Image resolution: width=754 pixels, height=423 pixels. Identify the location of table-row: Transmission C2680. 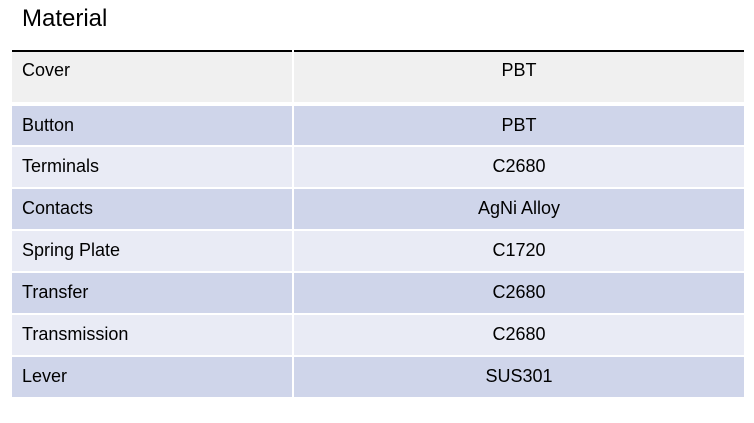
(378, 335).